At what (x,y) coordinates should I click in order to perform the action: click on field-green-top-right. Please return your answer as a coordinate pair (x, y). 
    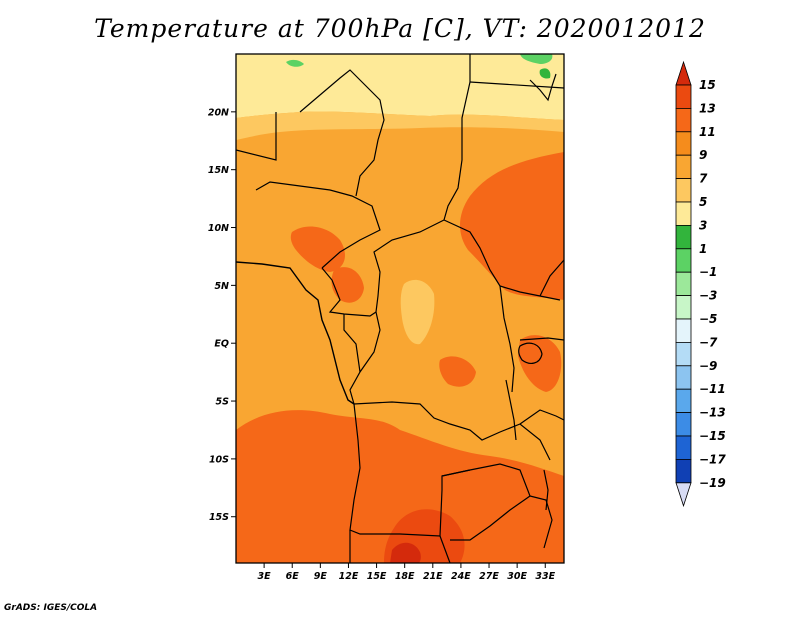
    Looking at the image, I should click on (536, 59).